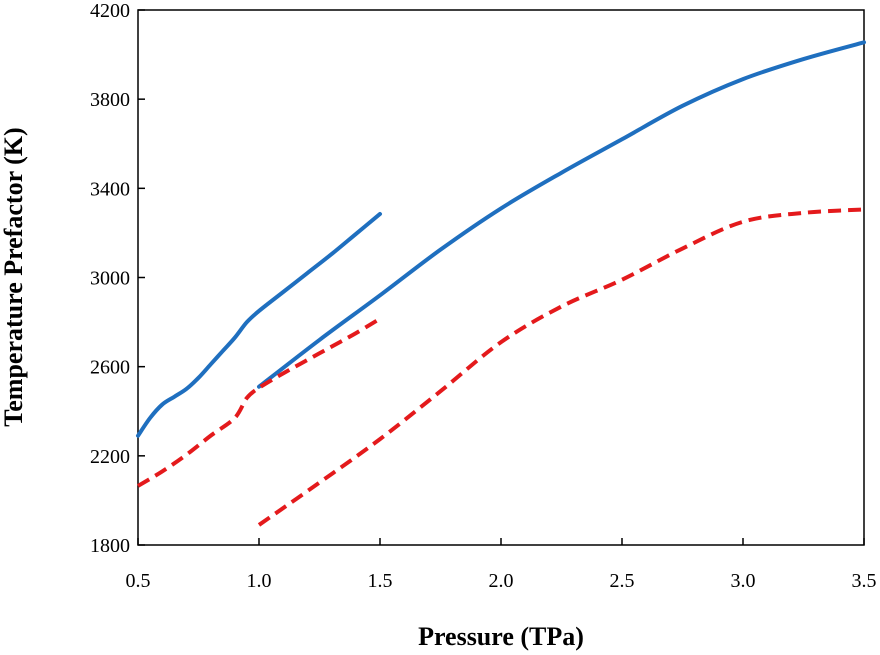 This screenshot has width=880, height=655. Describe the element at coordinates (110, 457) in the screenshot. I see `y-tick-label: 2200` at that location.